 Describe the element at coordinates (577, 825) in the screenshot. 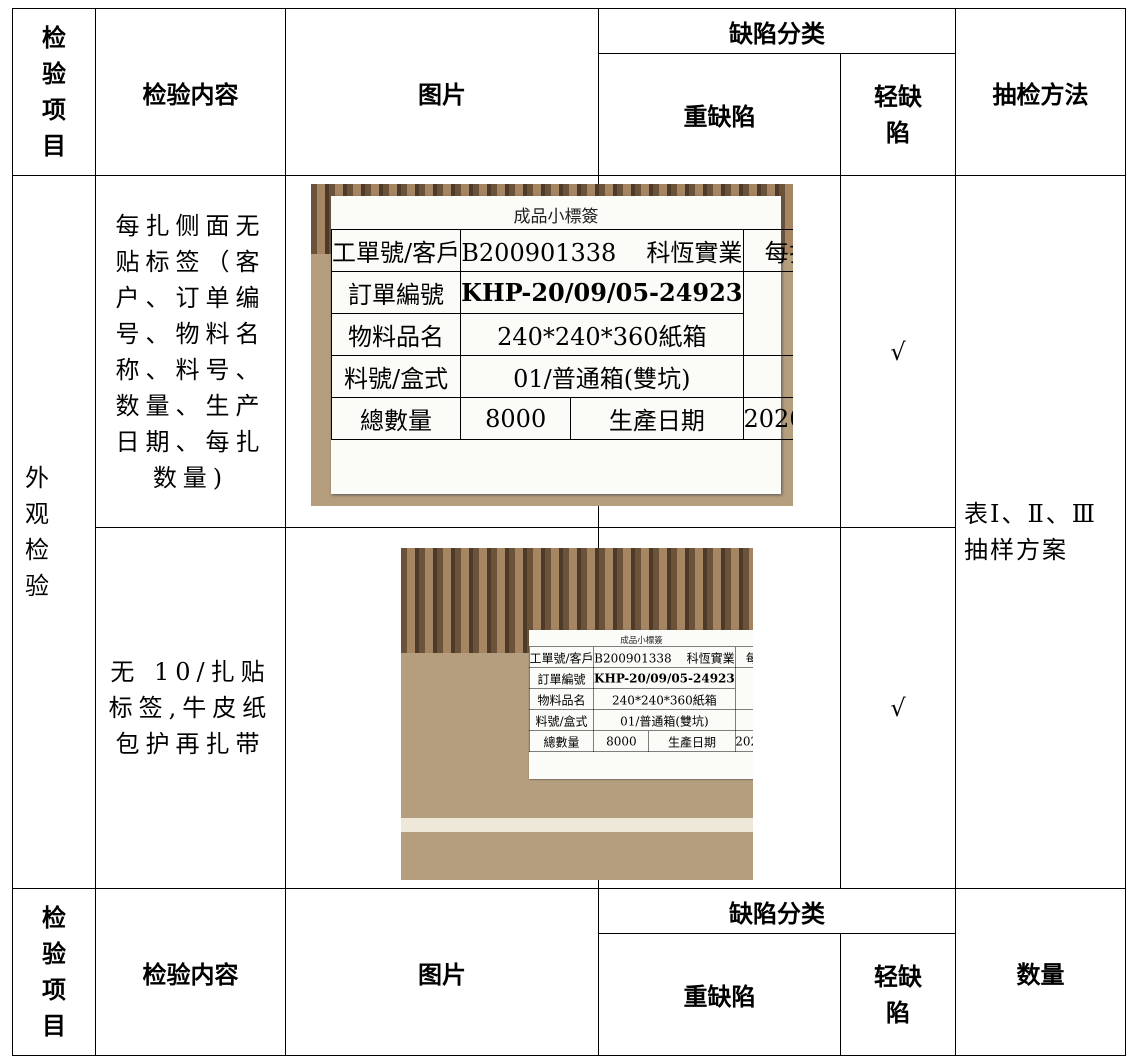

I see `decoration` at that location.